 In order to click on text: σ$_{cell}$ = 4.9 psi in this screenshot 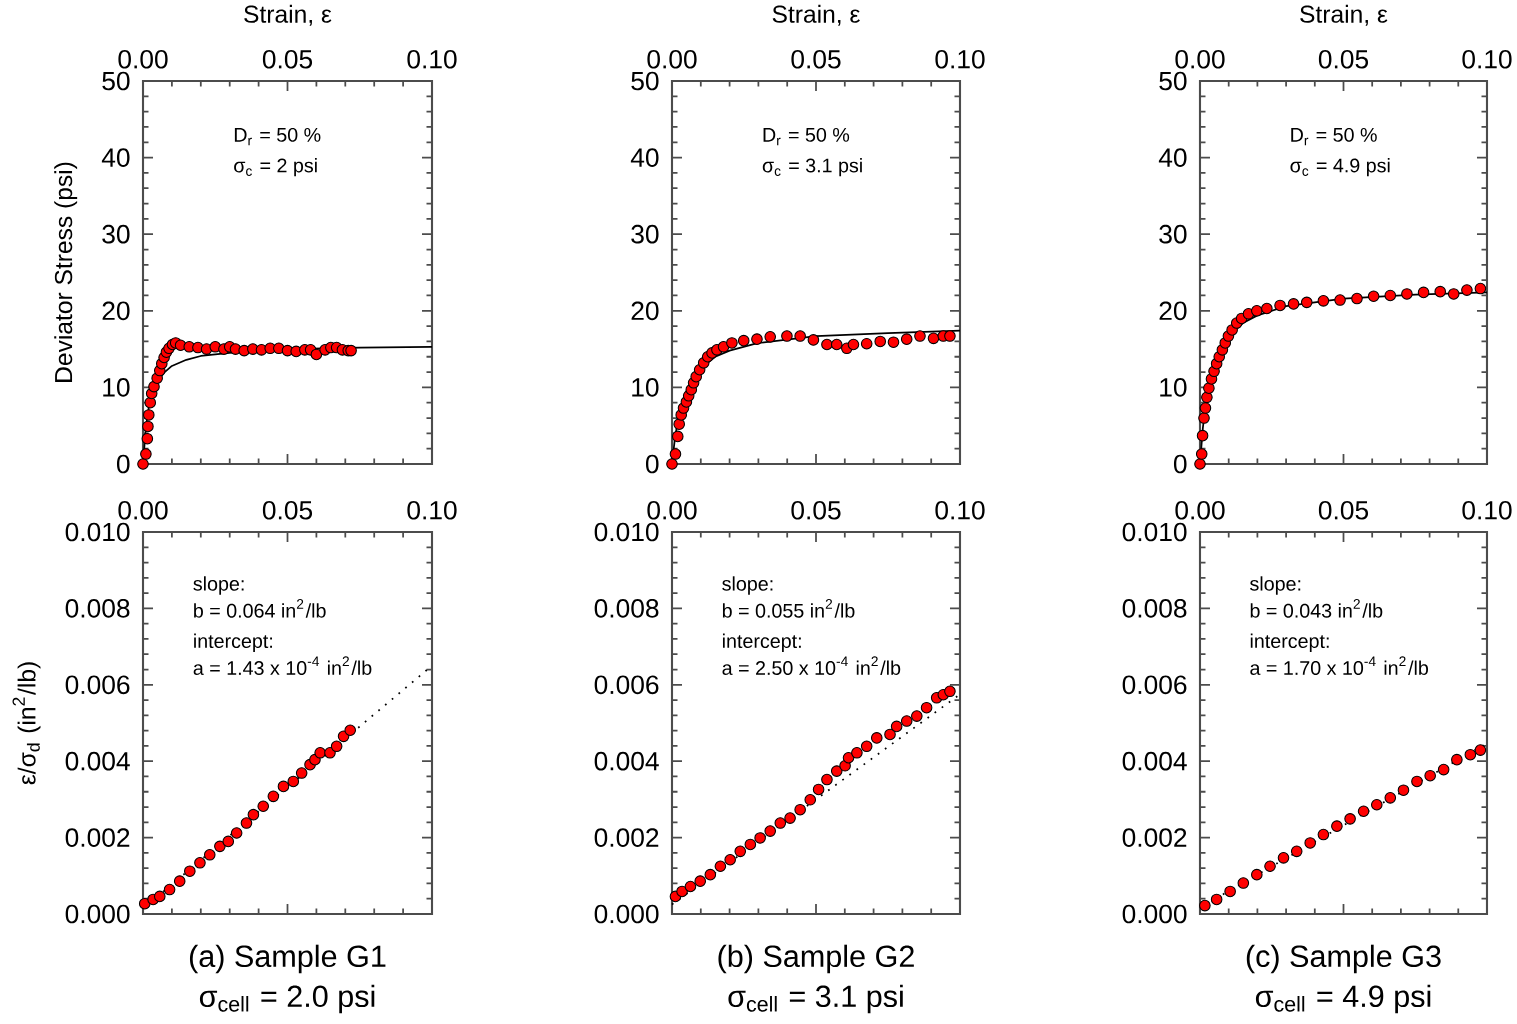, I will do `click(1343, 999)`.